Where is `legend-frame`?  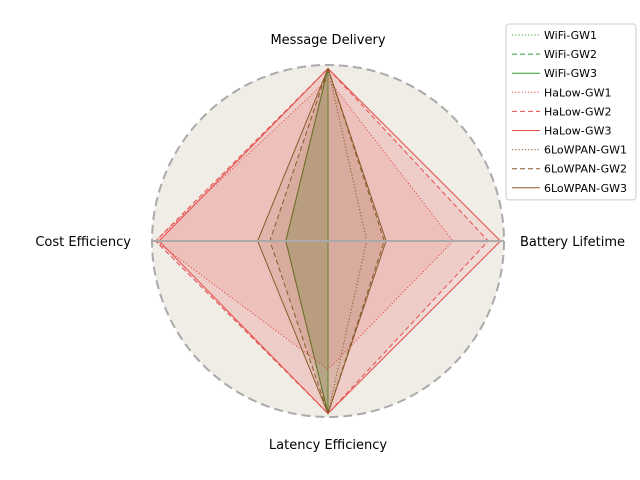 legend-frame is located at coordinates (571, 112).